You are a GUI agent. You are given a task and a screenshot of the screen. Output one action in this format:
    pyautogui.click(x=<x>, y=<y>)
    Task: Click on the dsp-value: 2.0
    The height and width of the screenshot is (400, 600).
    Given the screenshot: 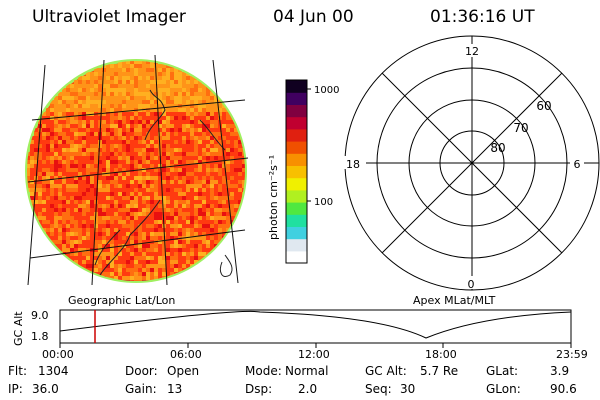 What is the action you would take?
    pyautogui.click(x=308, y=389)
    